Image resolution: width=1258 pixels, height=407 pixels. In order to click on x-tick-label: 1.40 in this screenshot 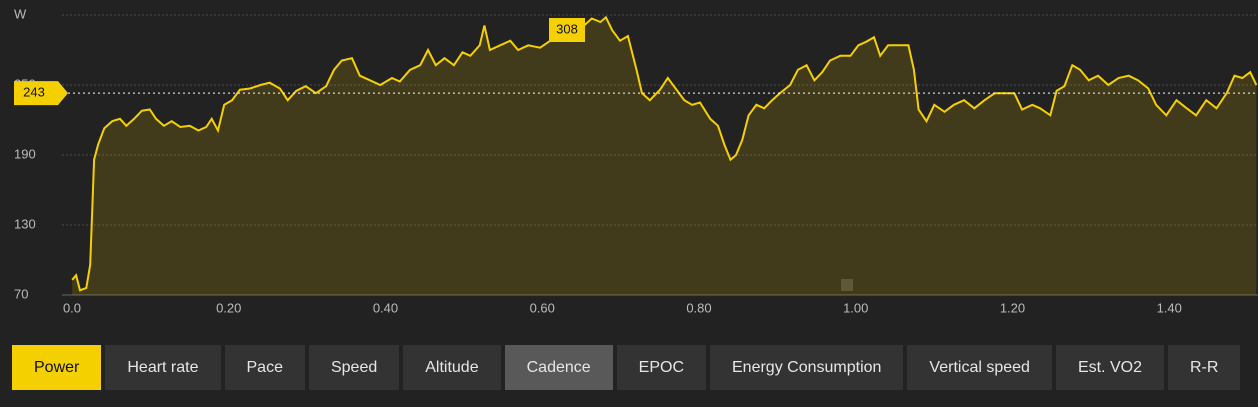, I will do `click(1169, 307)`.